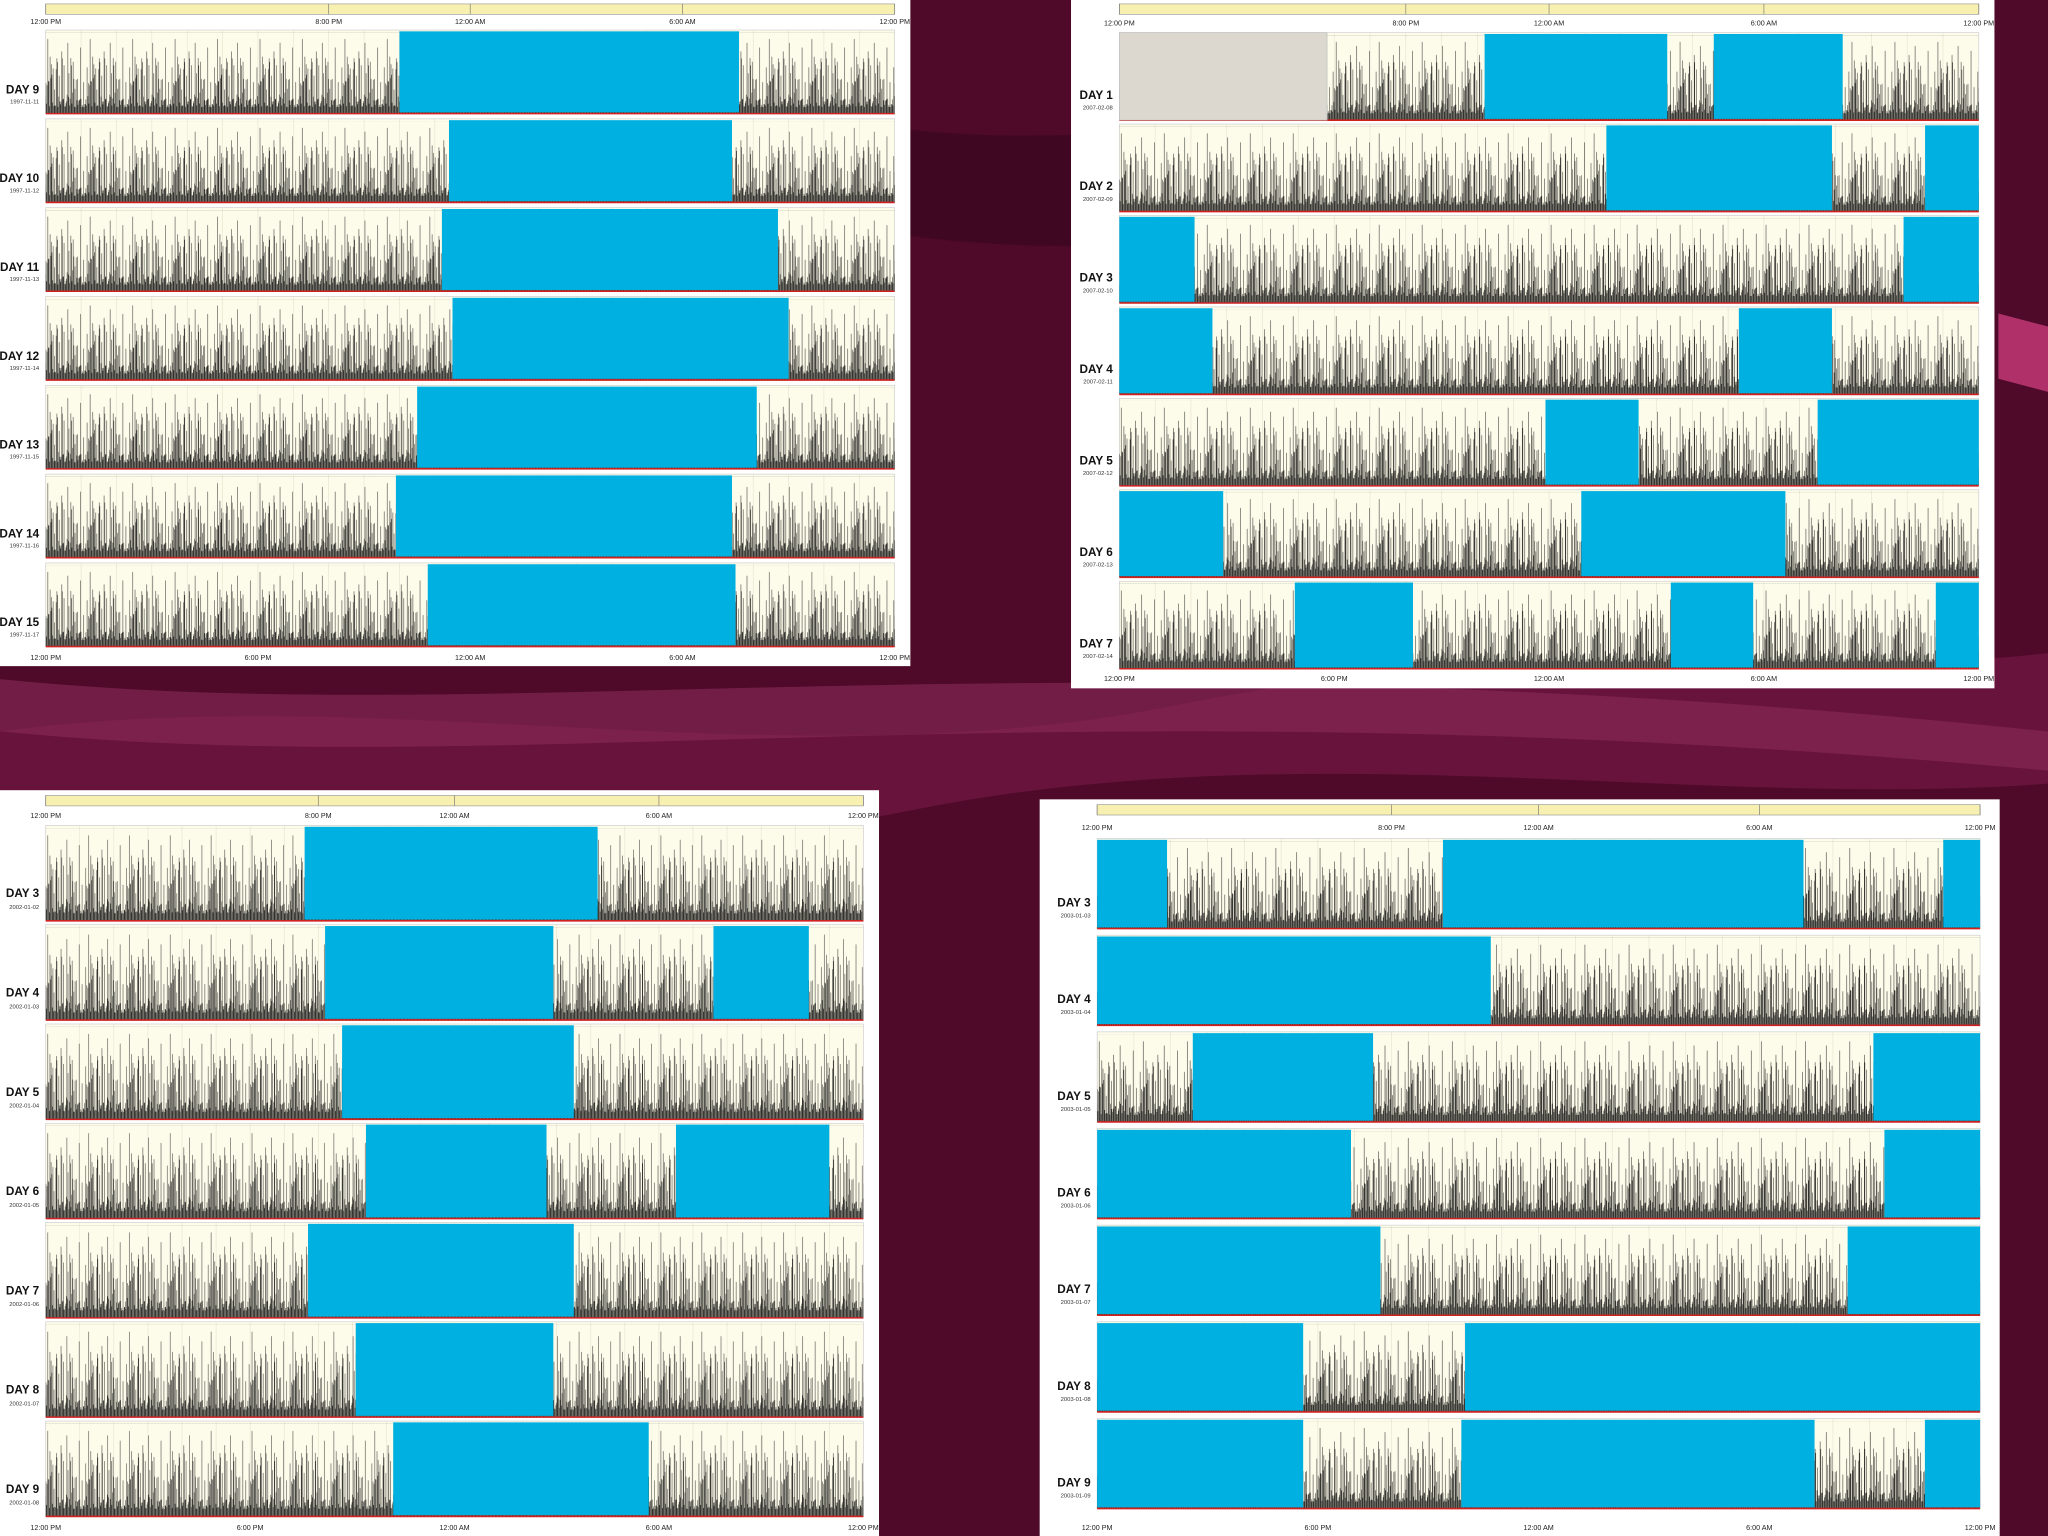 Image resolution: width=2048 pixels, height=1536 pixels. What do you see at coordinates (1223, 76) in the screenshot?
I see `no-data` at bounding box center [1223, 76].